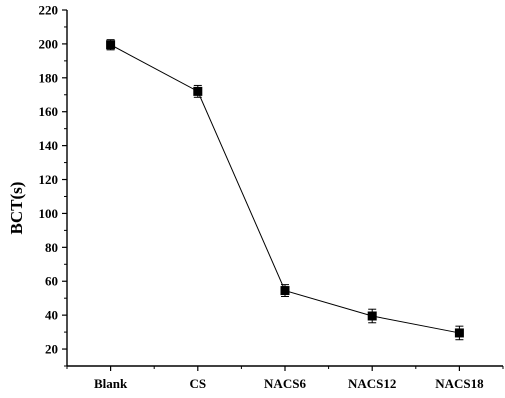 The height and width of the screenshot is (398, 505). Describe the element at coordinates (49, 43) in the screenshot. I see `y-tick-label: 200` at that location.